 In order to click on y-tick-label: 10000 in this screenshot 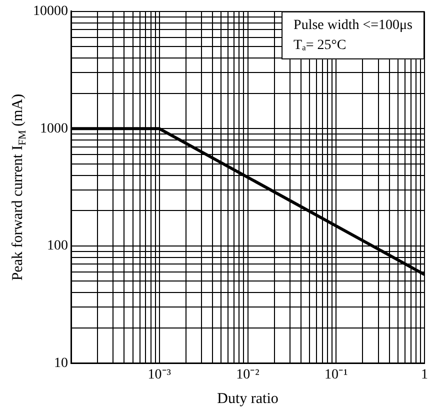, I will do `click(50, 12)`.